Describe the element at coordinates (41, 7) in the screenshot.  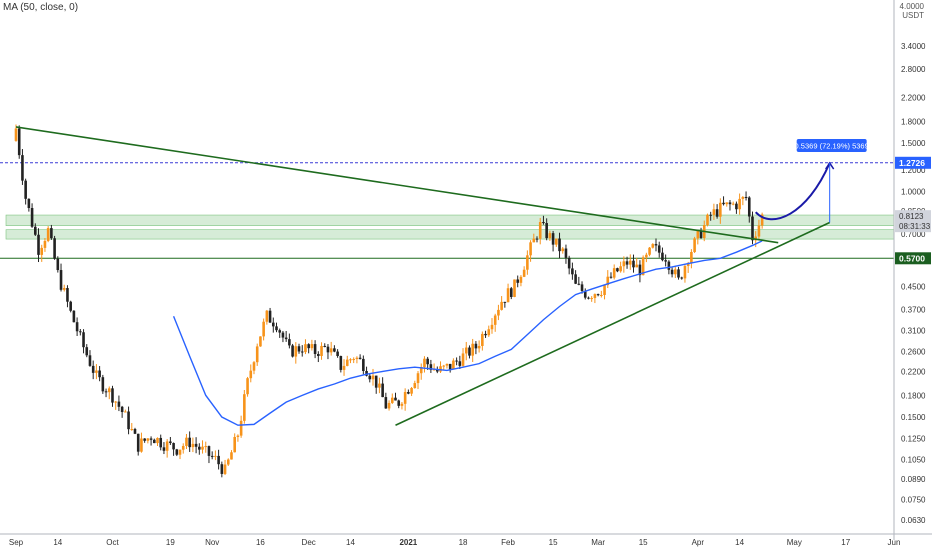
I see `indicator-label: MA (50, close, 0)` at that location.